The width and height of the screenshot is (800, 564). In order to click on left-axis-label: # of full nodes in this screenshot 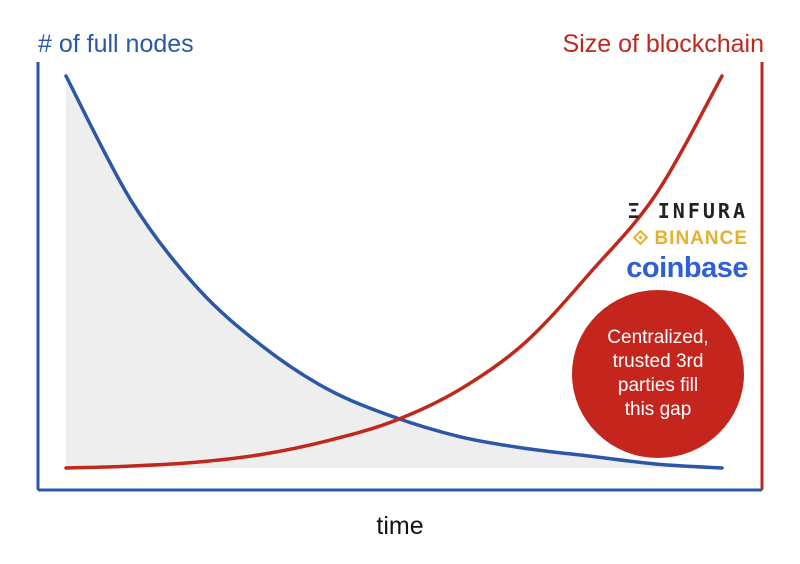, I will do `click(116, 44)`.